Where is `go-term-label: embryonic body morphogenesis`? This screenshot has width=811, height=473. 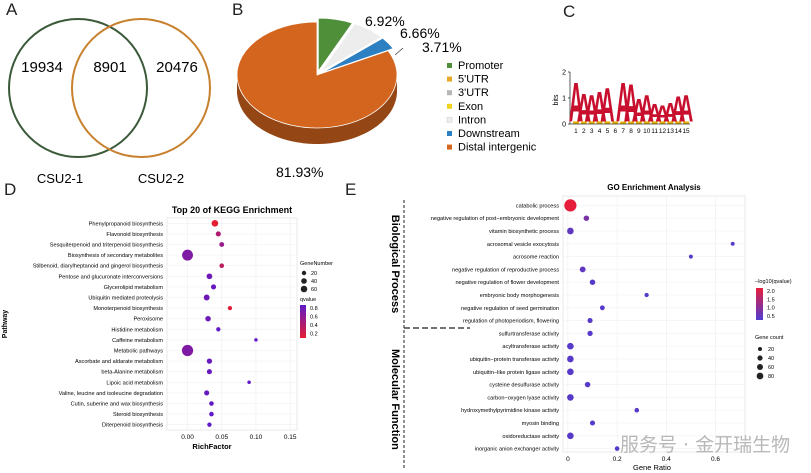
go-term-label: embryonic body morphogenesis is located at coordinates (519, 296).